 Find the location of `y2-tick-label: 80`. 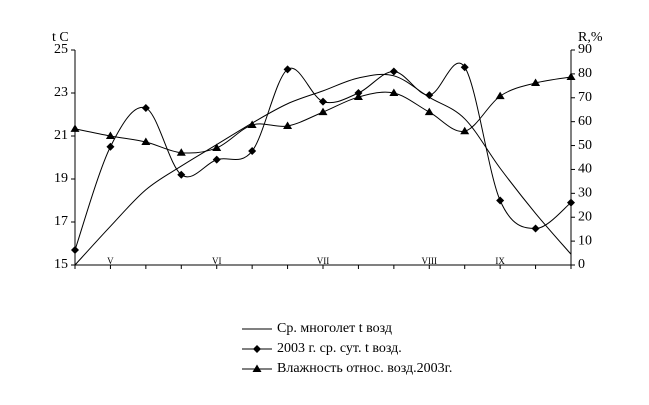

y2-tick-label: 80 is located at coordinates (585, 73).